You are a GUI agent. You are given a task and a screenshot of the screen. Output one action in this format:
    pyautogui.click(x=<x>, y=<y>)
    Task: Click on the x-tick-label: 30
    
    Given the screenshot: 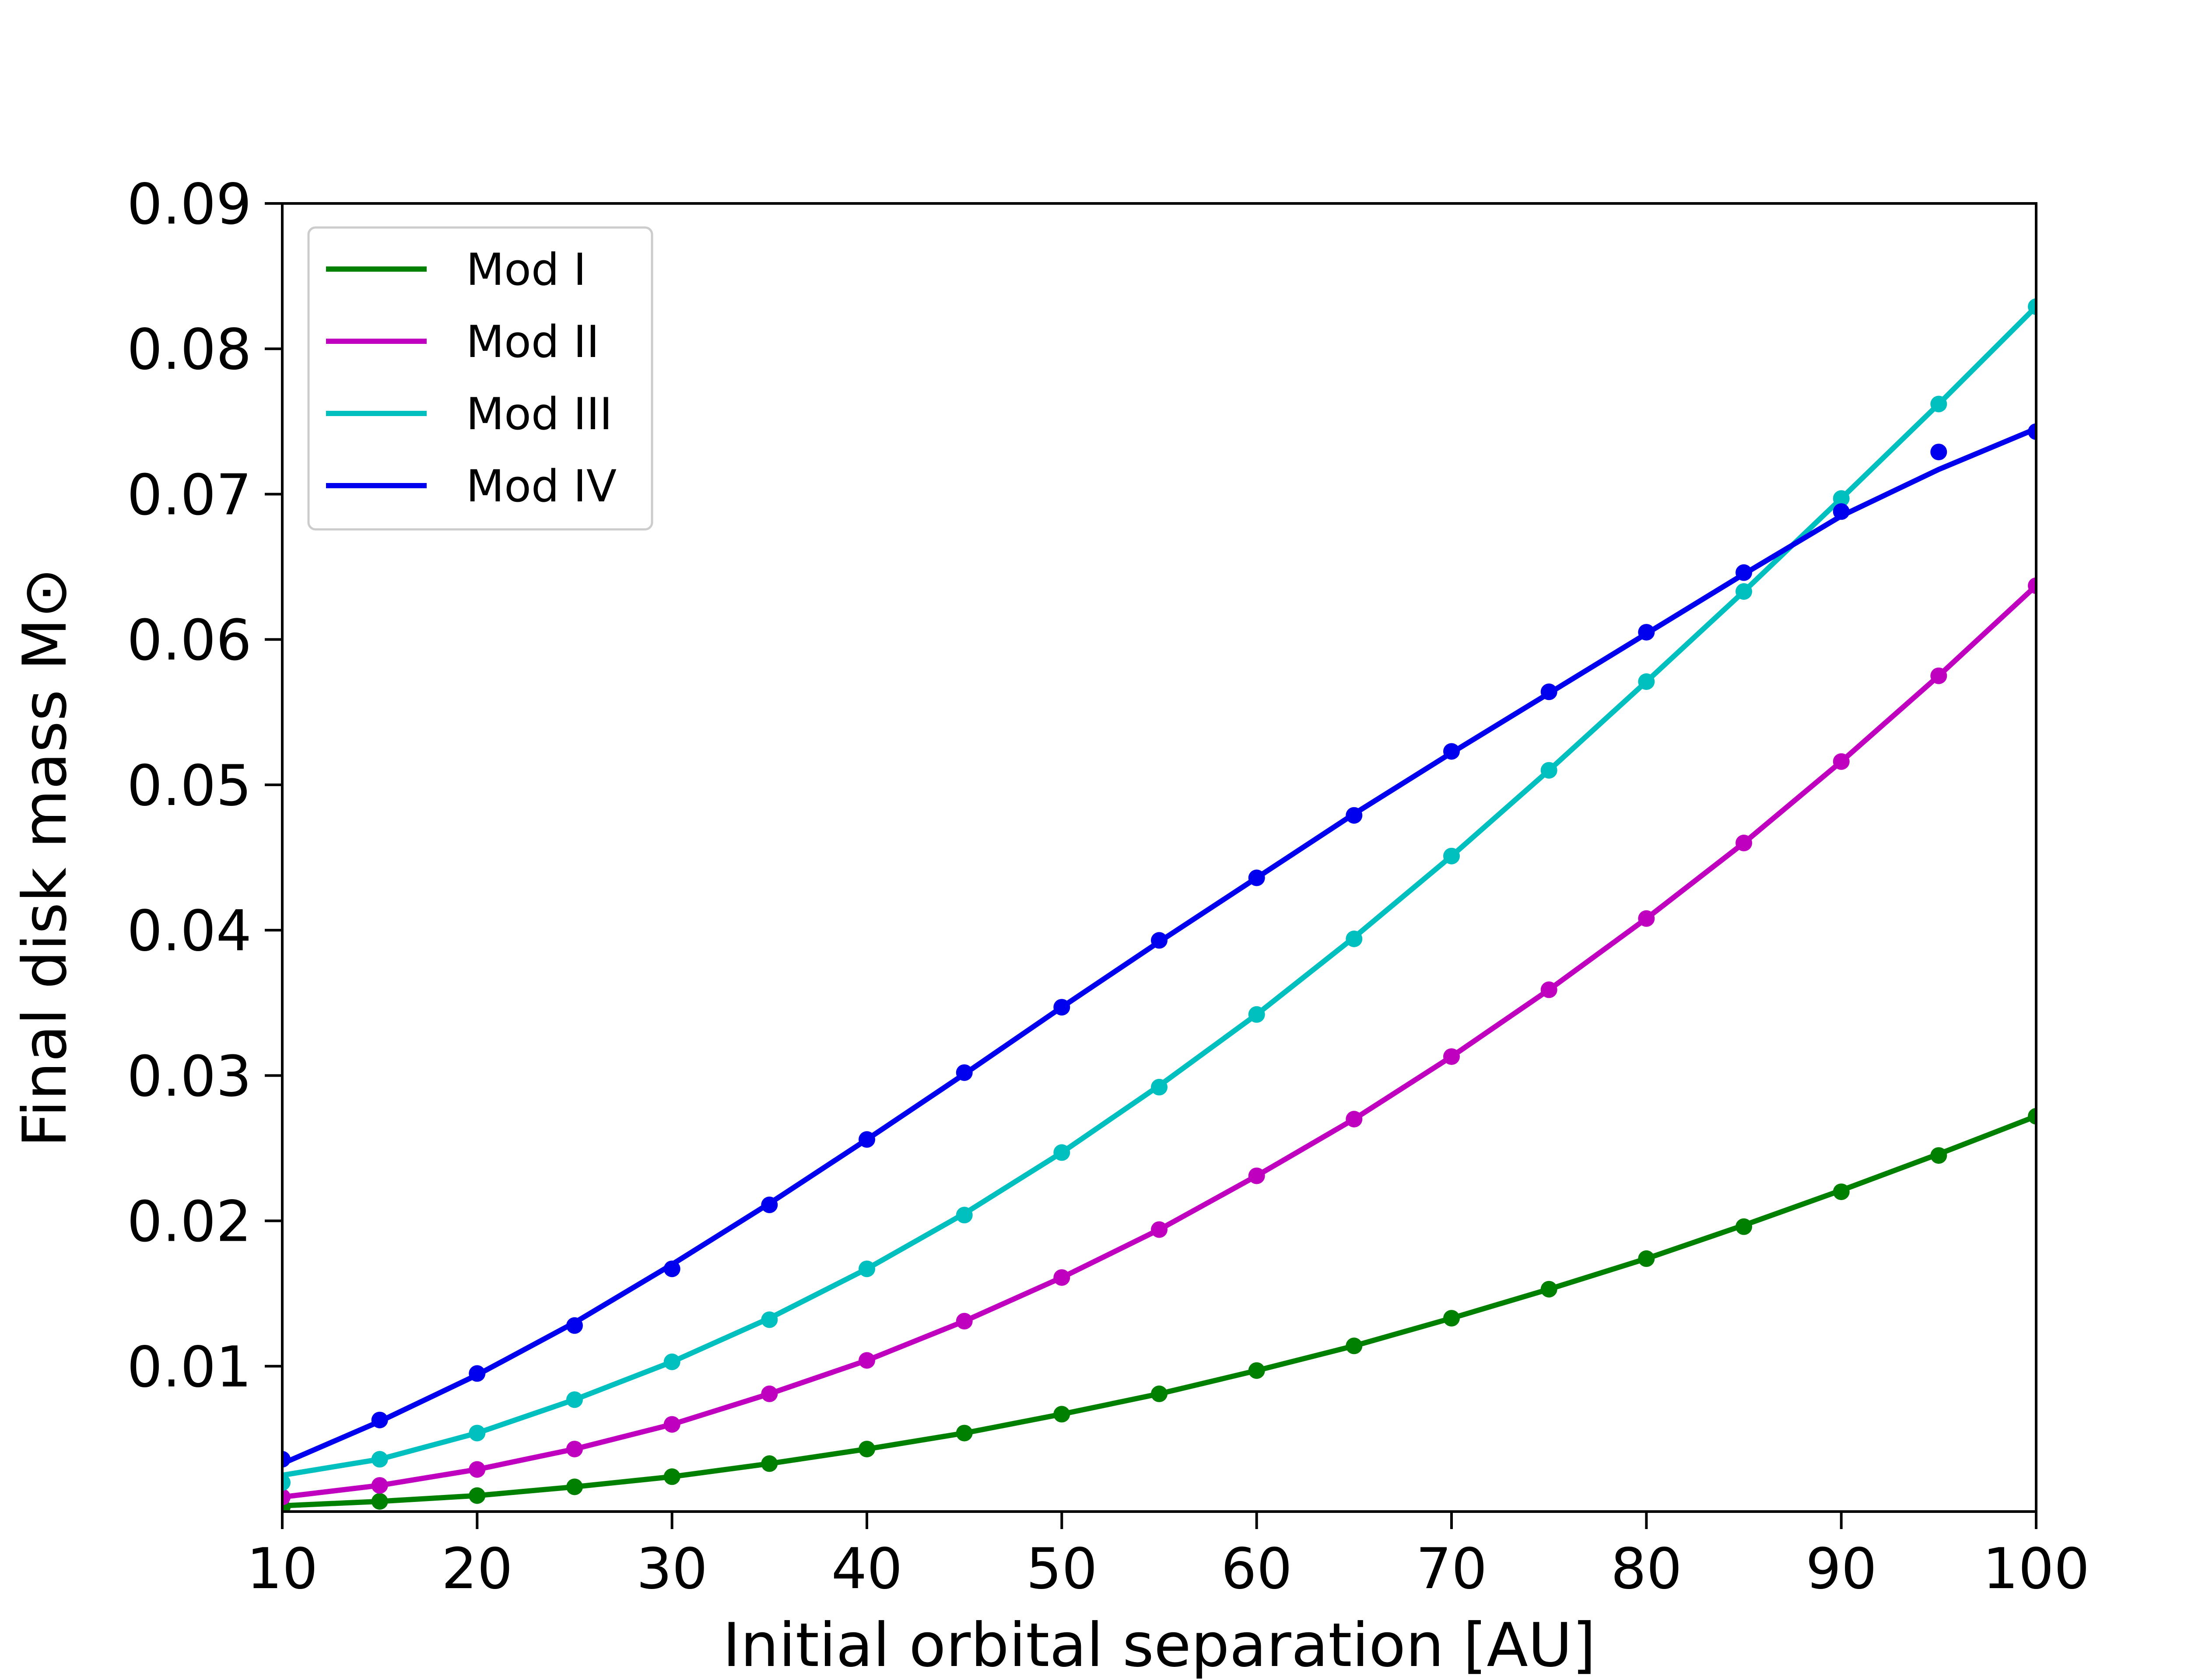 What is the action you would take?
    pyautogui.click(x=672, y=1569)
    